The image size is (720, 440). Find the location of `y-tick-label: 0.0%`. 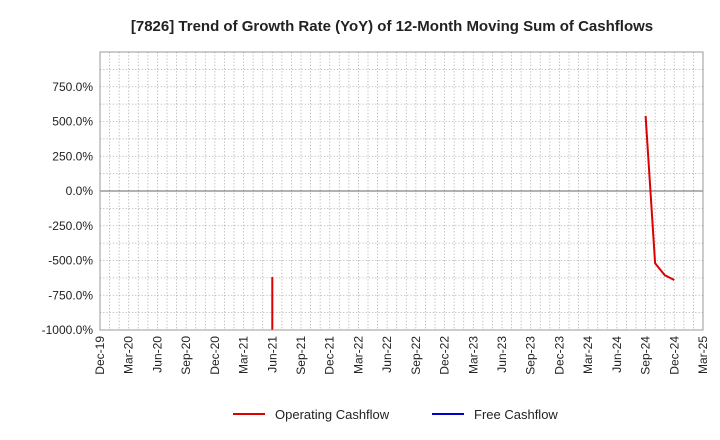

y-tick-label: 0.0% is located at coordinates (80, 191).